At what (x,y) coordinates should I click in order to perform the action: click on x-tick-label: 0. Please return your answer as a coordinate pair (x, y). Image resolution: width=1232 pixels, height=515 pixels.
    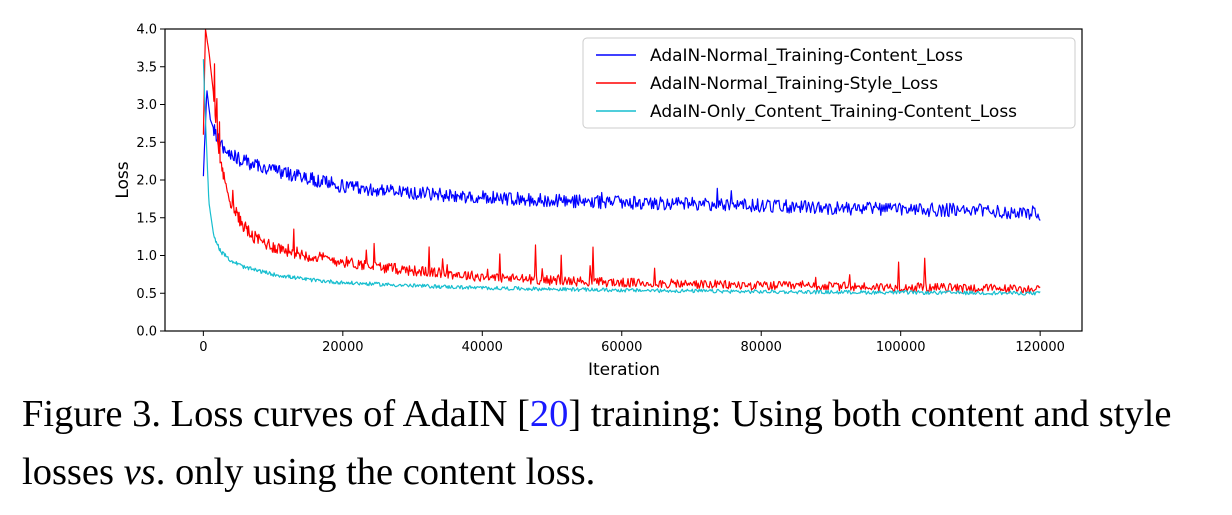
    Looking at the image, I should click on (203, 347).